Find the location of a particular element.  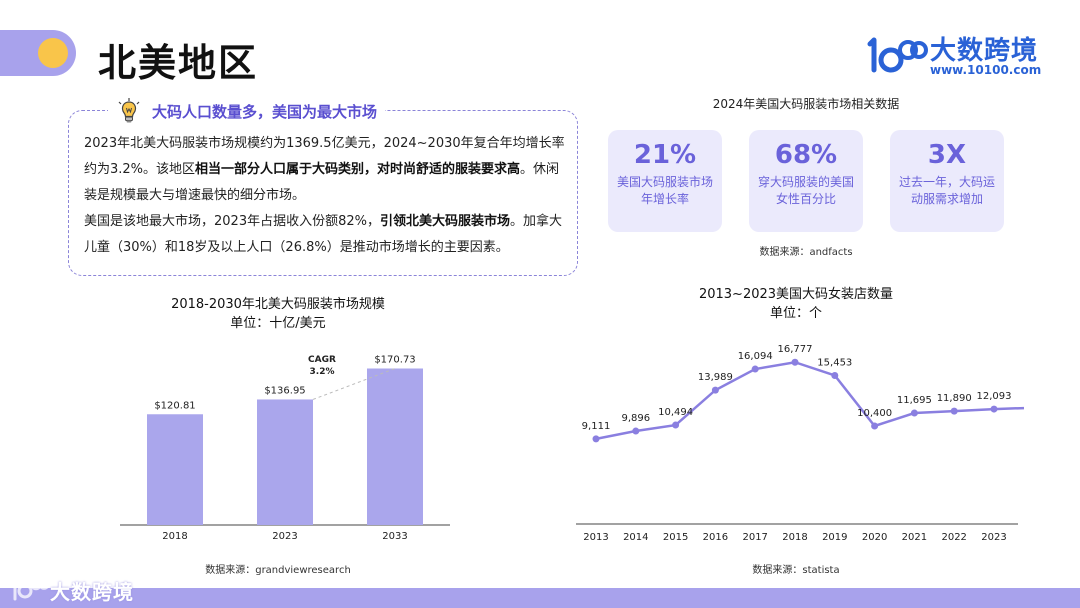

footer-logo-text: 大数跨境 is located at coordinates (92, 592).